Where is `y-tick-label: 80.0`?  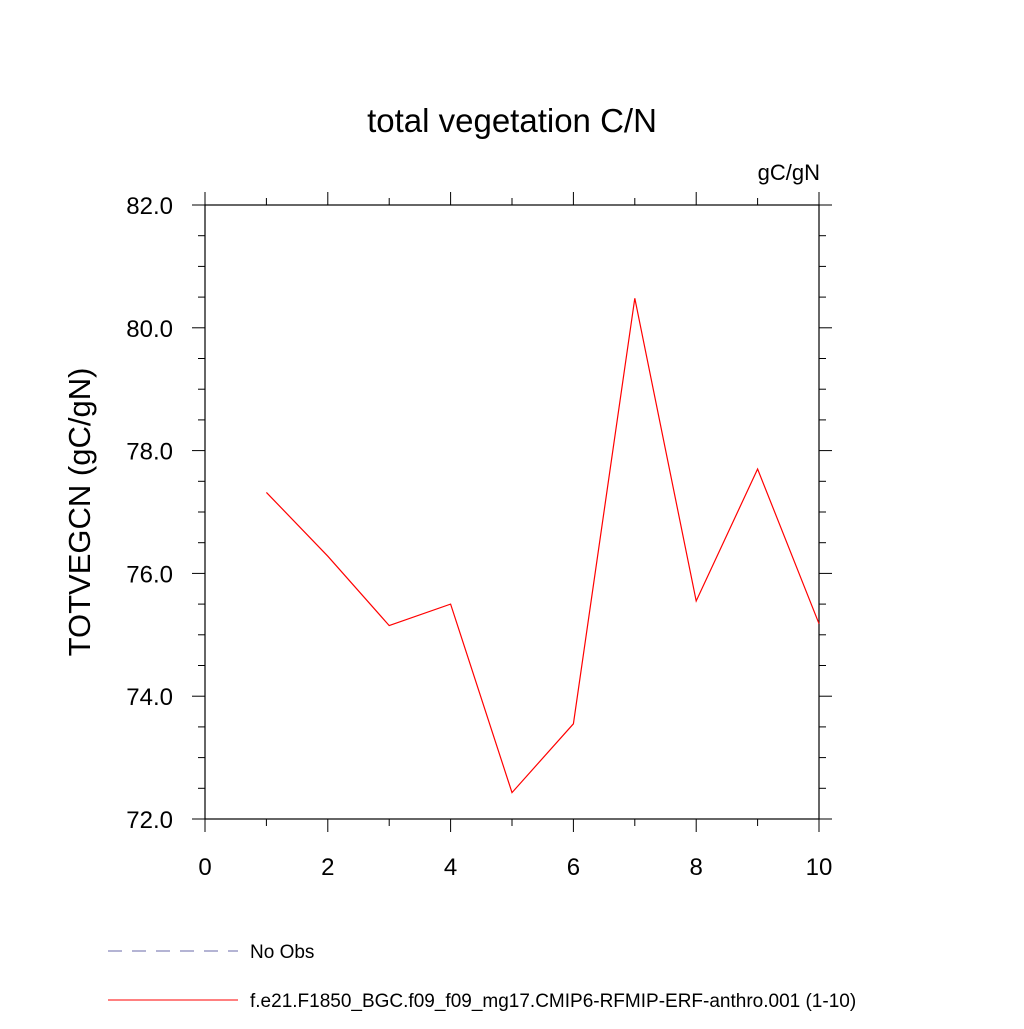
y-tick-label: 80.0 is located at coordinates (149, 329).